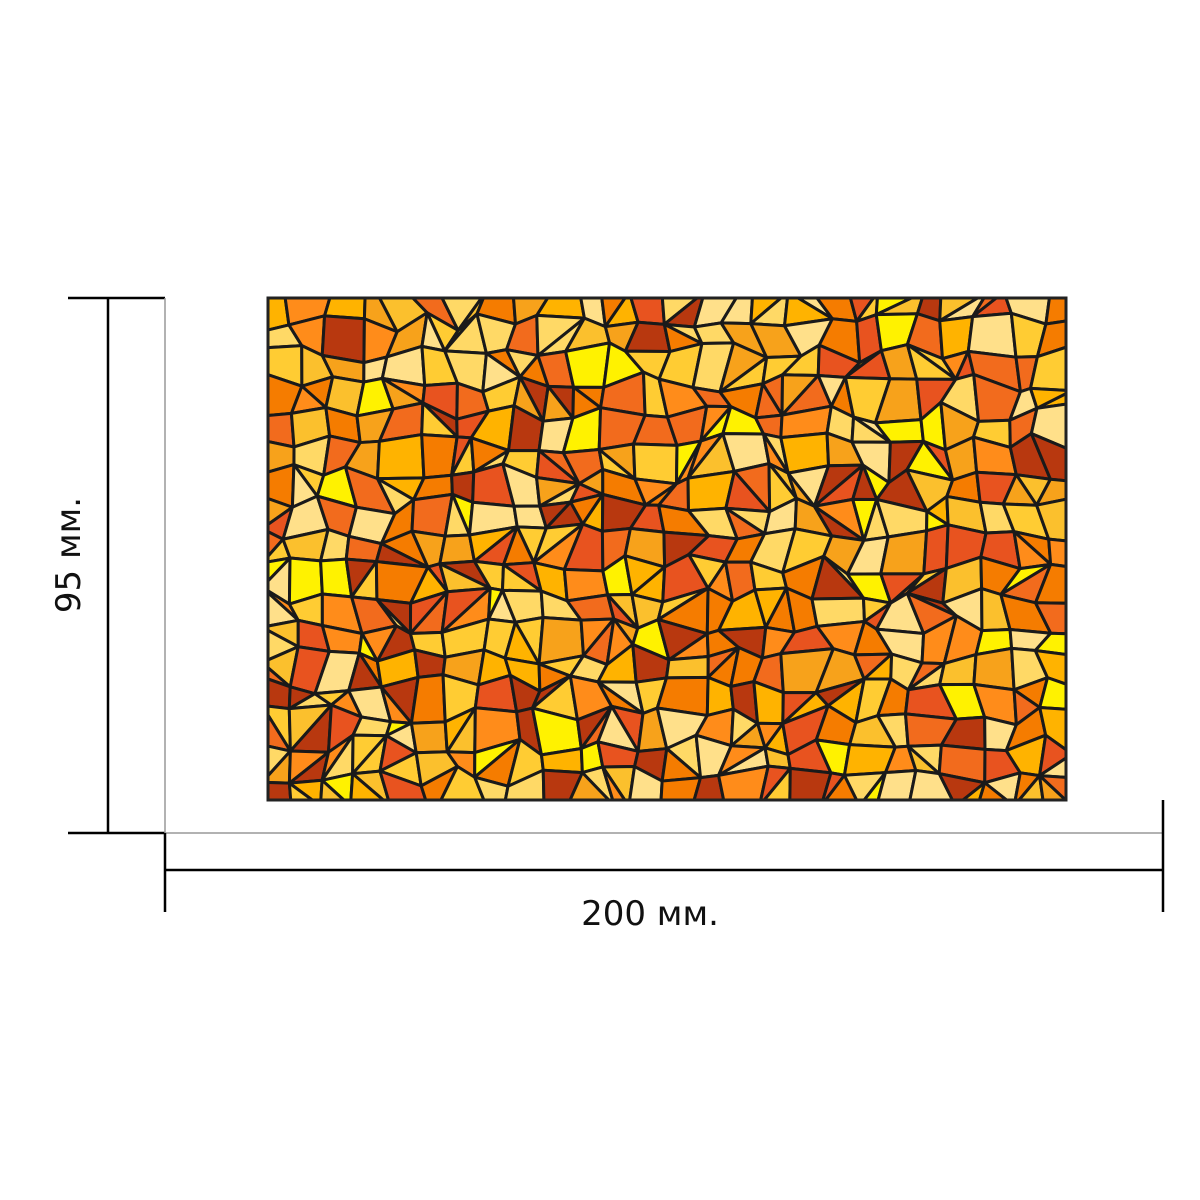  Describe the element at coordinates (69, 555) in the screenshot. I see `height-label: 95 мм.` at that location.